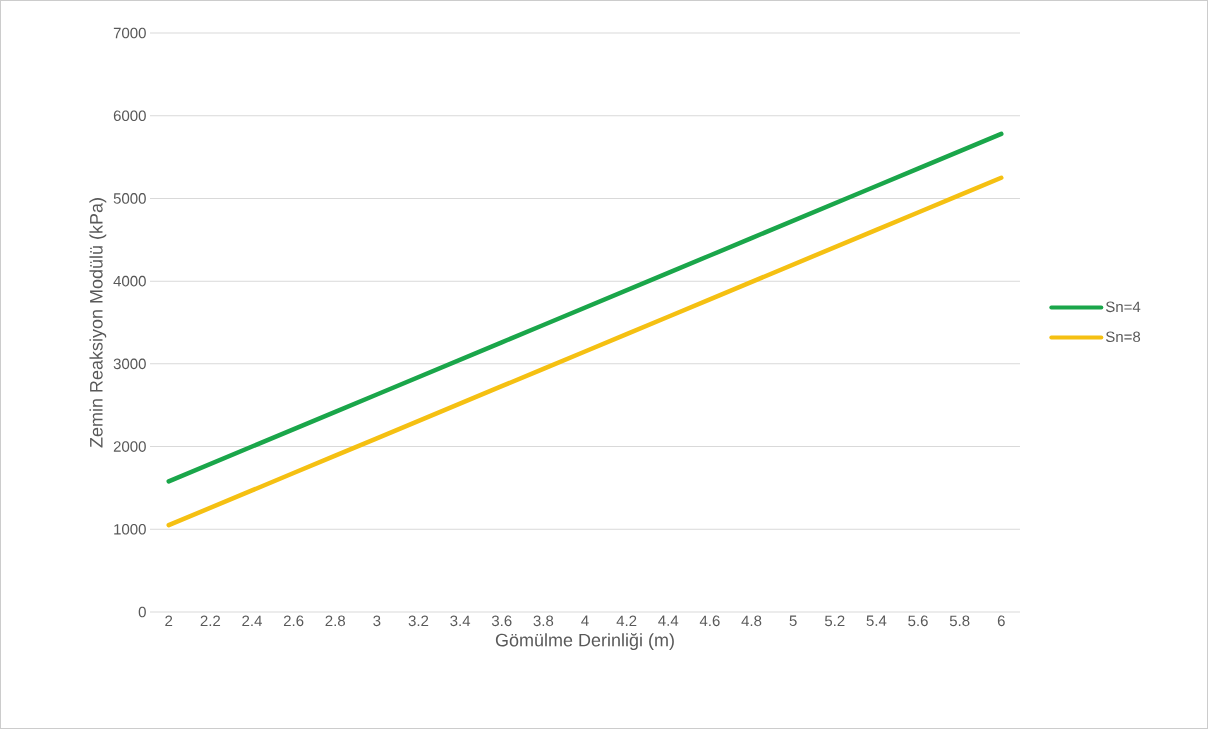 Image resolution: width=1208 pixels, height=729 pixels. I want to click on x-tick-label: 3.8, so click(543, 621).